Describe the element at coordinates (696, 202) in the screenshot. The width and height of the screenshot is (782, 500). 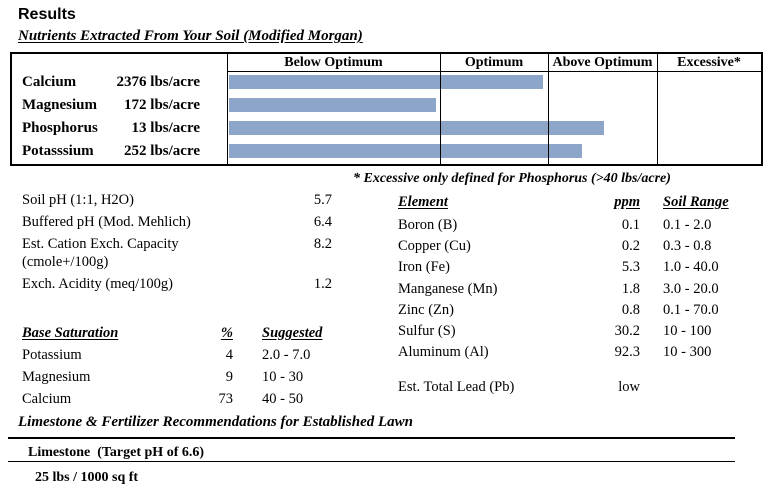
I see `elements-header-soil-range: Soil Range` at that location.